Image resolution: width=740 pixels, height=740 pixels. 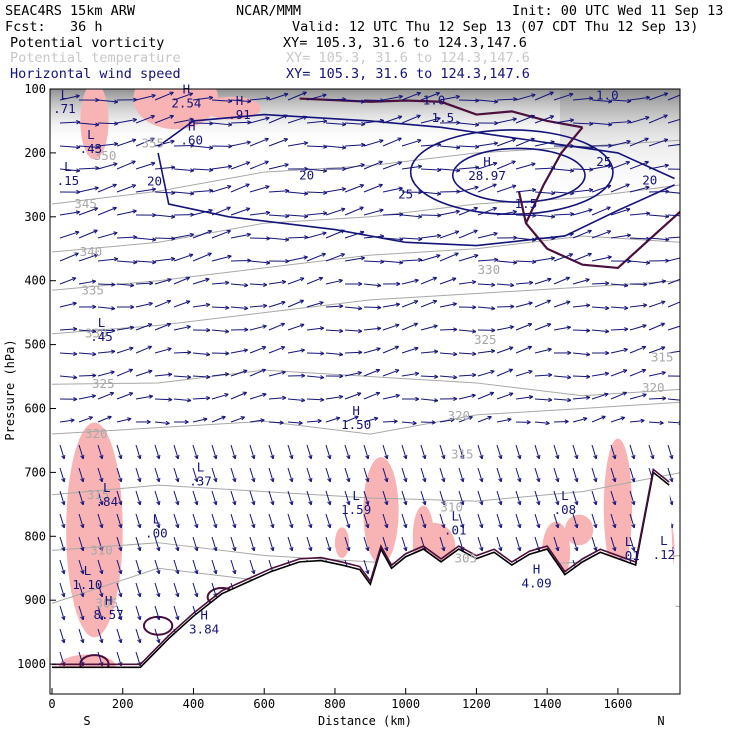 I want to click on x-tick-label: 800, so click(x=335, y=704).